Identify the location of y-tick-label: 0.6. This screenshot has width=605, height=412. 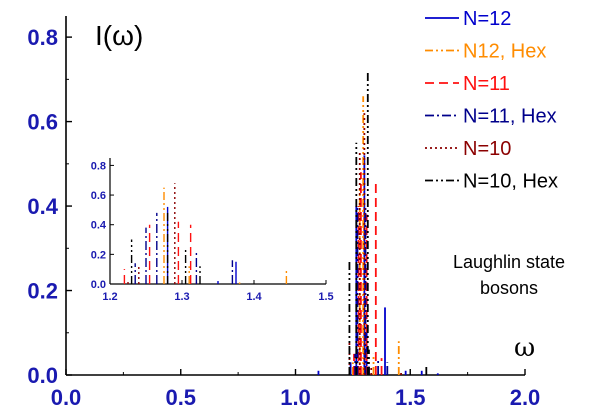
(42, 122).